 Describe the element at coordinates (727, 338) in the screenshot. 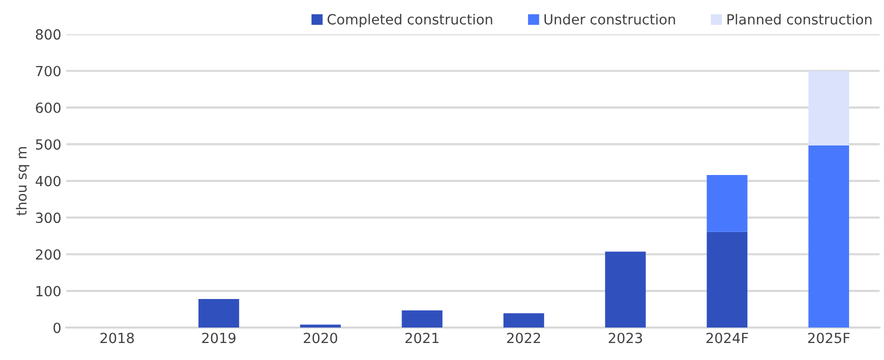

I see `x-tick-label: 2024F` at that location.